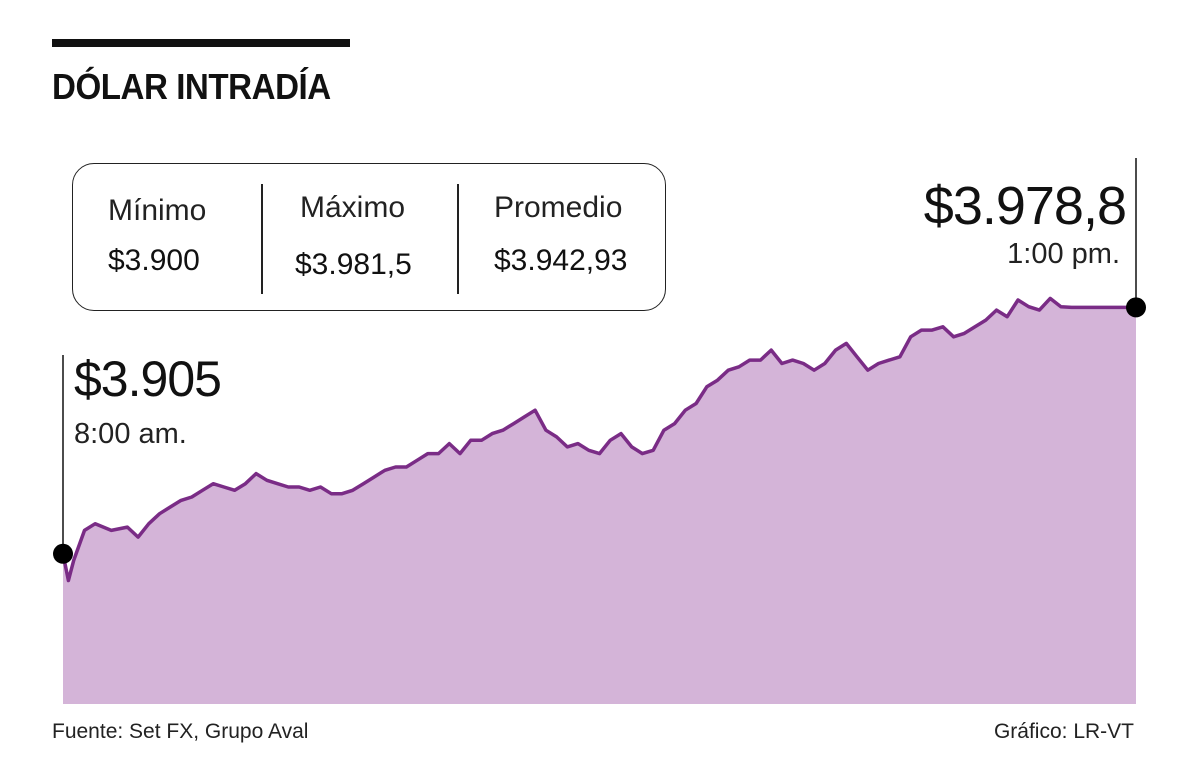  What do you see at coordinates (201, 43) in the screenshot?
I see `top-rule` at bounding box center [201, 43].